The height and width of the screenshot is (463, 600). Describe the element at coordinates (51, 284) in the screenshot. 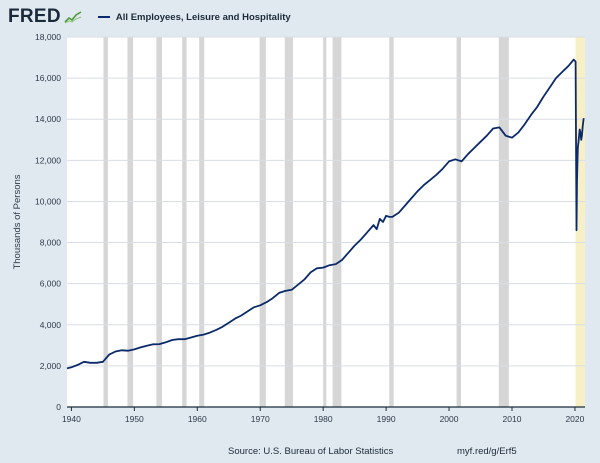

I see `y-tick-label: 6,000` at that location.